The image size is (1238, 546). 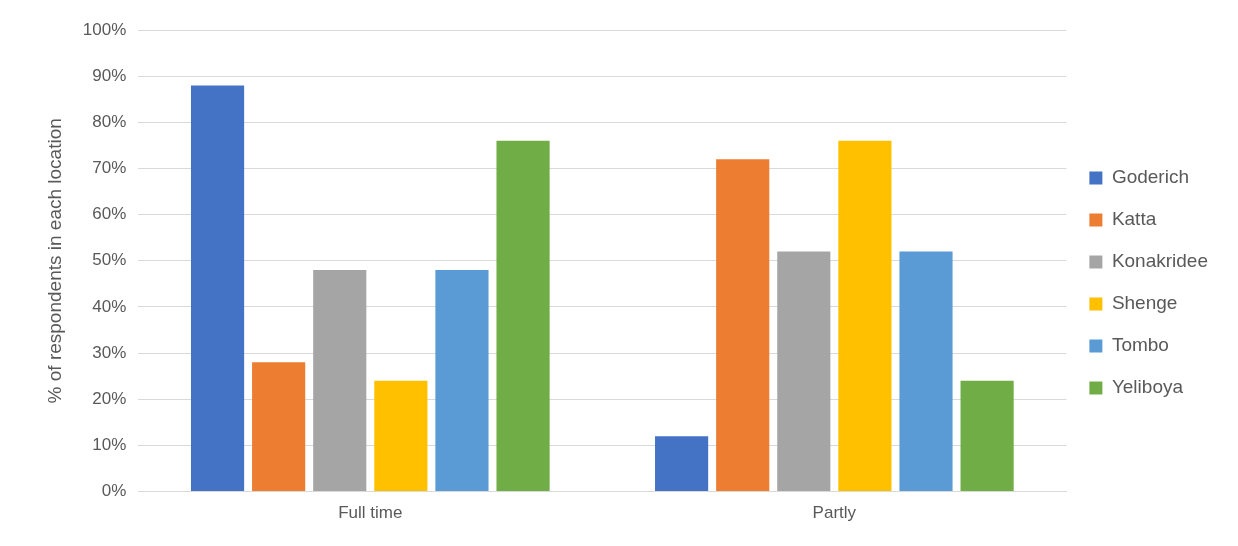 I want to click on legend-label: Goderich, so click(x=1150, y=177).